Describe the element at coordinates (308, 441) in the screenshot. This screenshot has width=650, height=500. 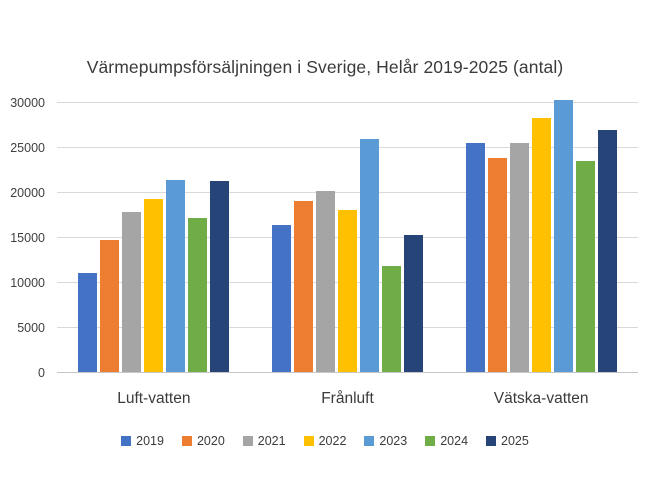
I see `legend-swatch-icon-2022` at that location.